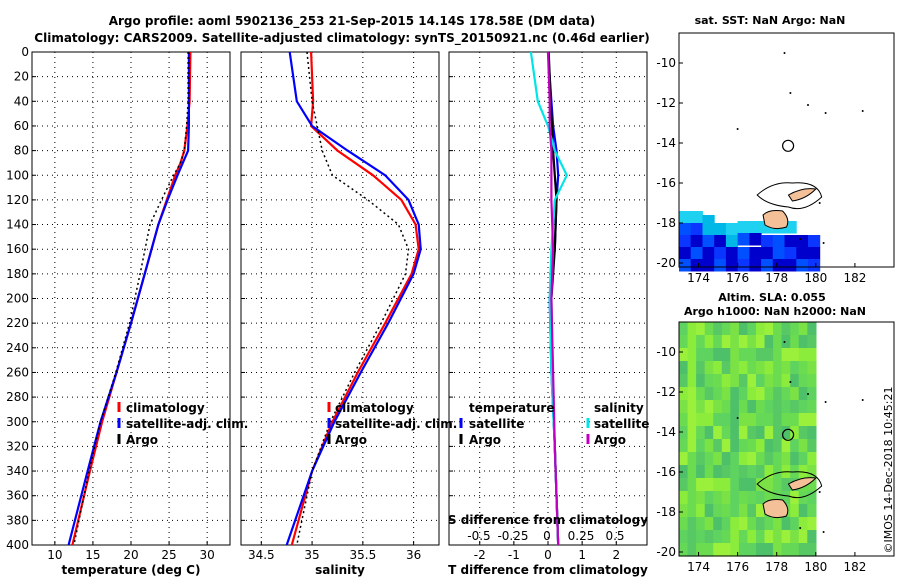 The height and width of the screenshot is (580, 900). What do you see at coordinates (17, 397) in the screenshot?
I see `y-tick-label: 280` at bounding box center [17, 397].